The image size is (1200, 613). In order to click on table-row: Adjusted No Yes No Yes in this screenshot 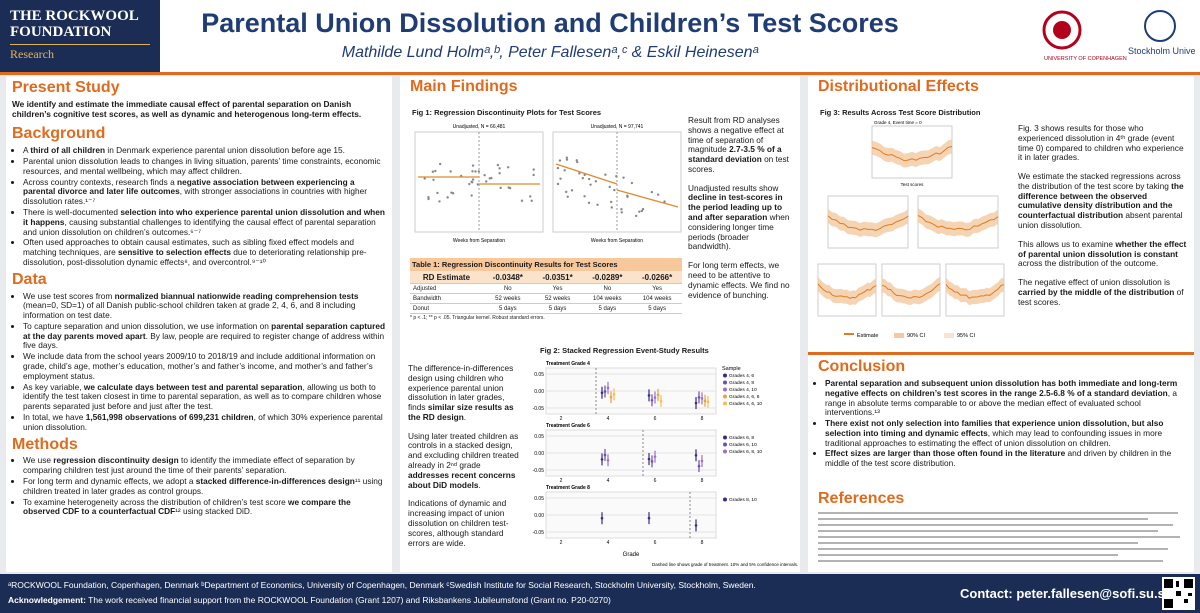, I will do `click(546, 288)`.